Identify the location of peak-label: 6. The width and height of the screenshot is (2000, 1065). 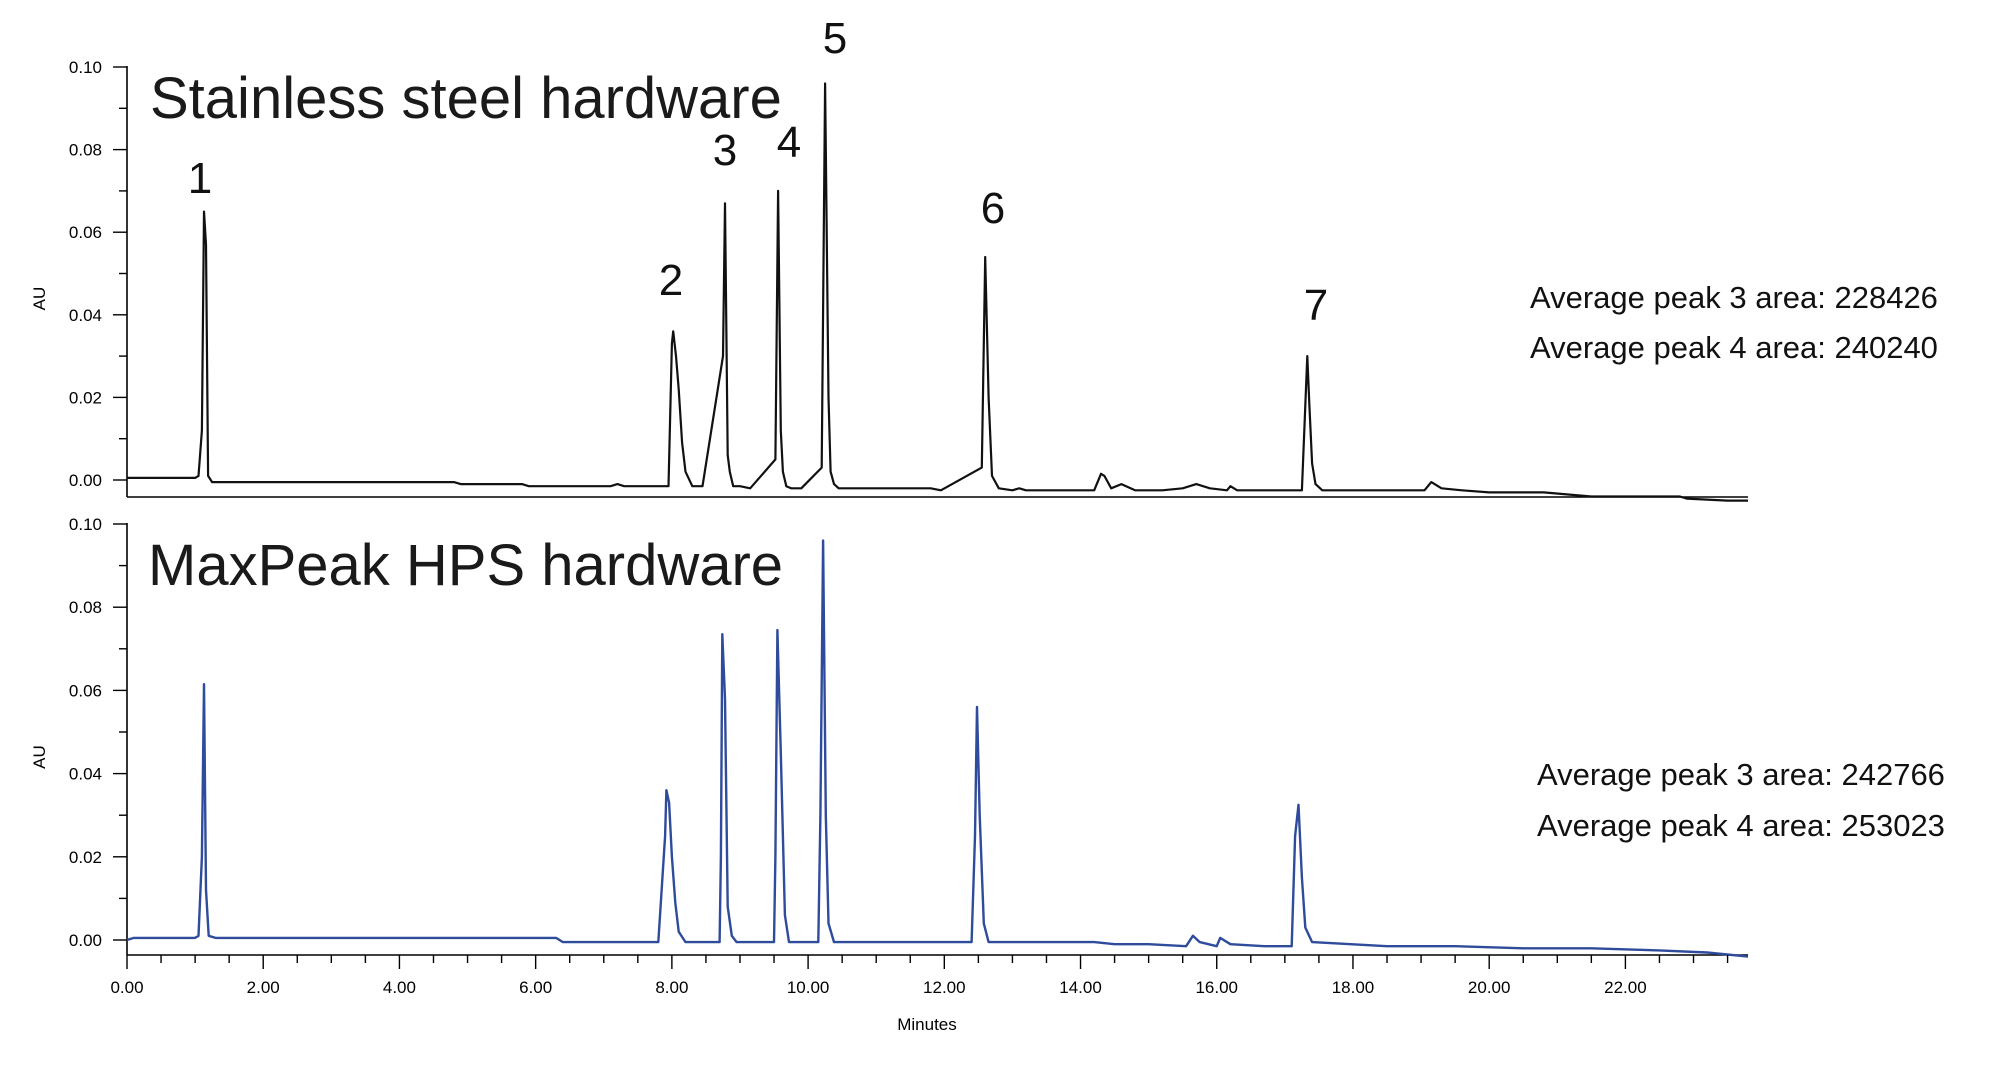
(993, 208).